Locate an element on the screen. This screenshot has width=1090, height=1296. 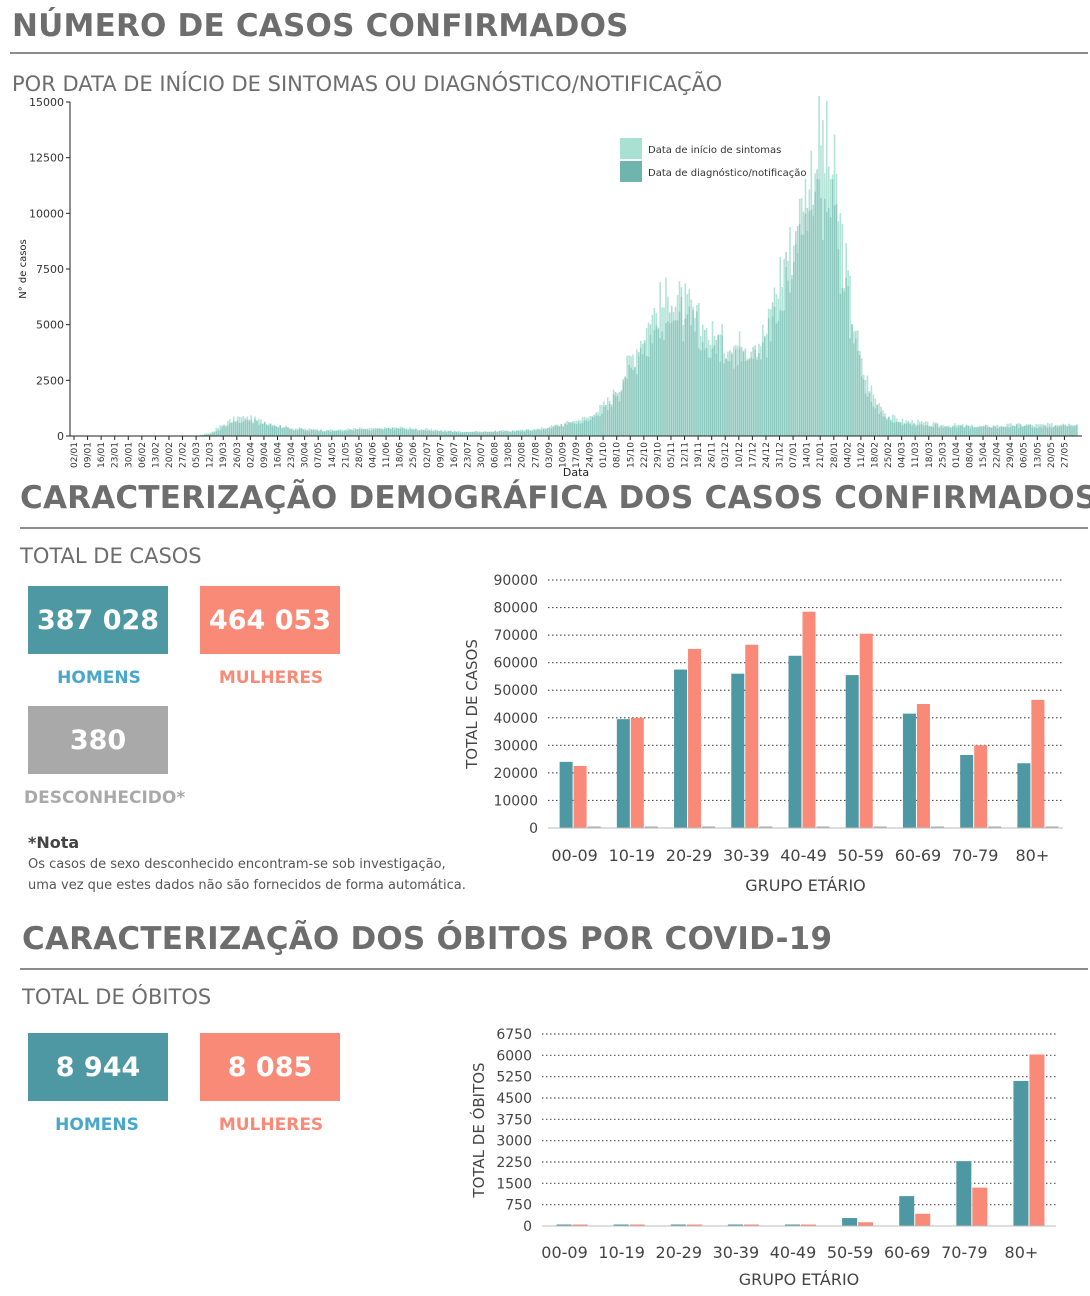
c1-x-tick-label: 24/12 is located at coordinates (767, 455).